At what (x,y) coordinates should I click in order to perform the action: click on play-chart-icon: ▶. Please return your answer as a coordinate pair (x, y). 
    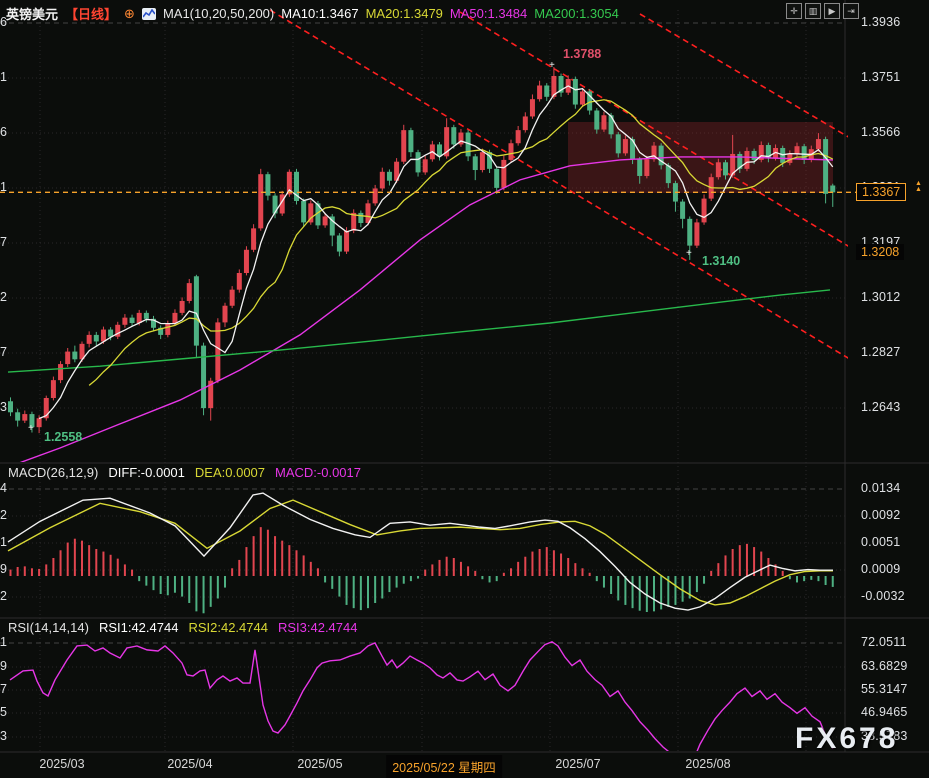
    Looking at the image, I should click on (832, 11).